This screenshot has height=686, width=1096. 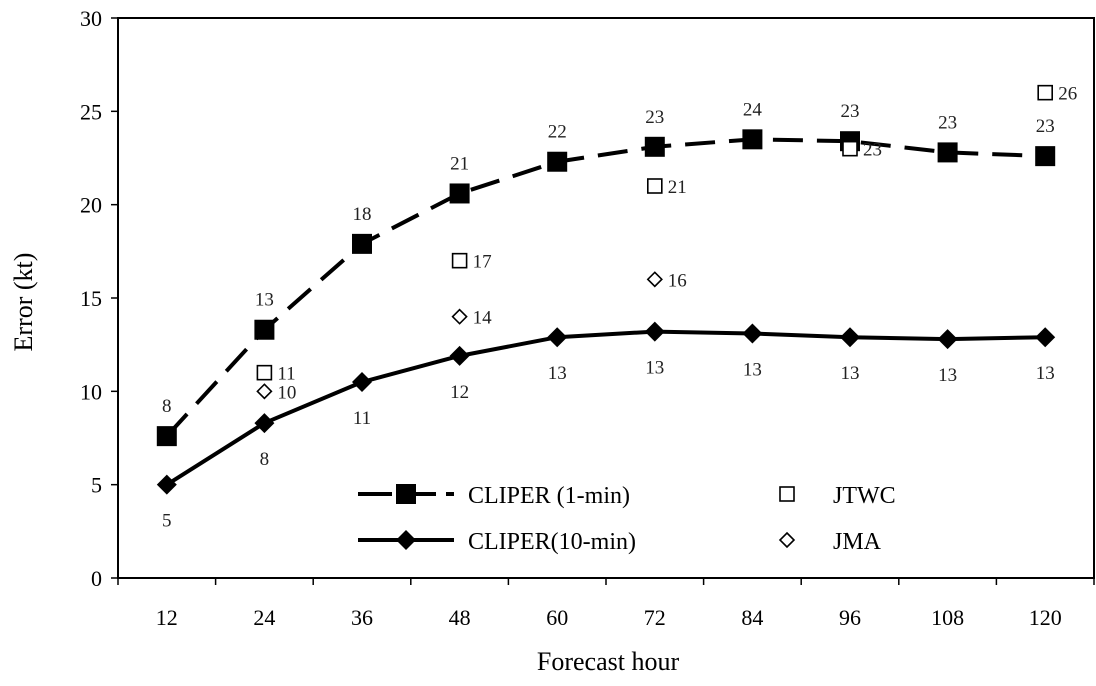 What do you see at coordinates (167, 617) in the screenshot?
I see `x-tick-label: 12` at bounding box center [167, 617].